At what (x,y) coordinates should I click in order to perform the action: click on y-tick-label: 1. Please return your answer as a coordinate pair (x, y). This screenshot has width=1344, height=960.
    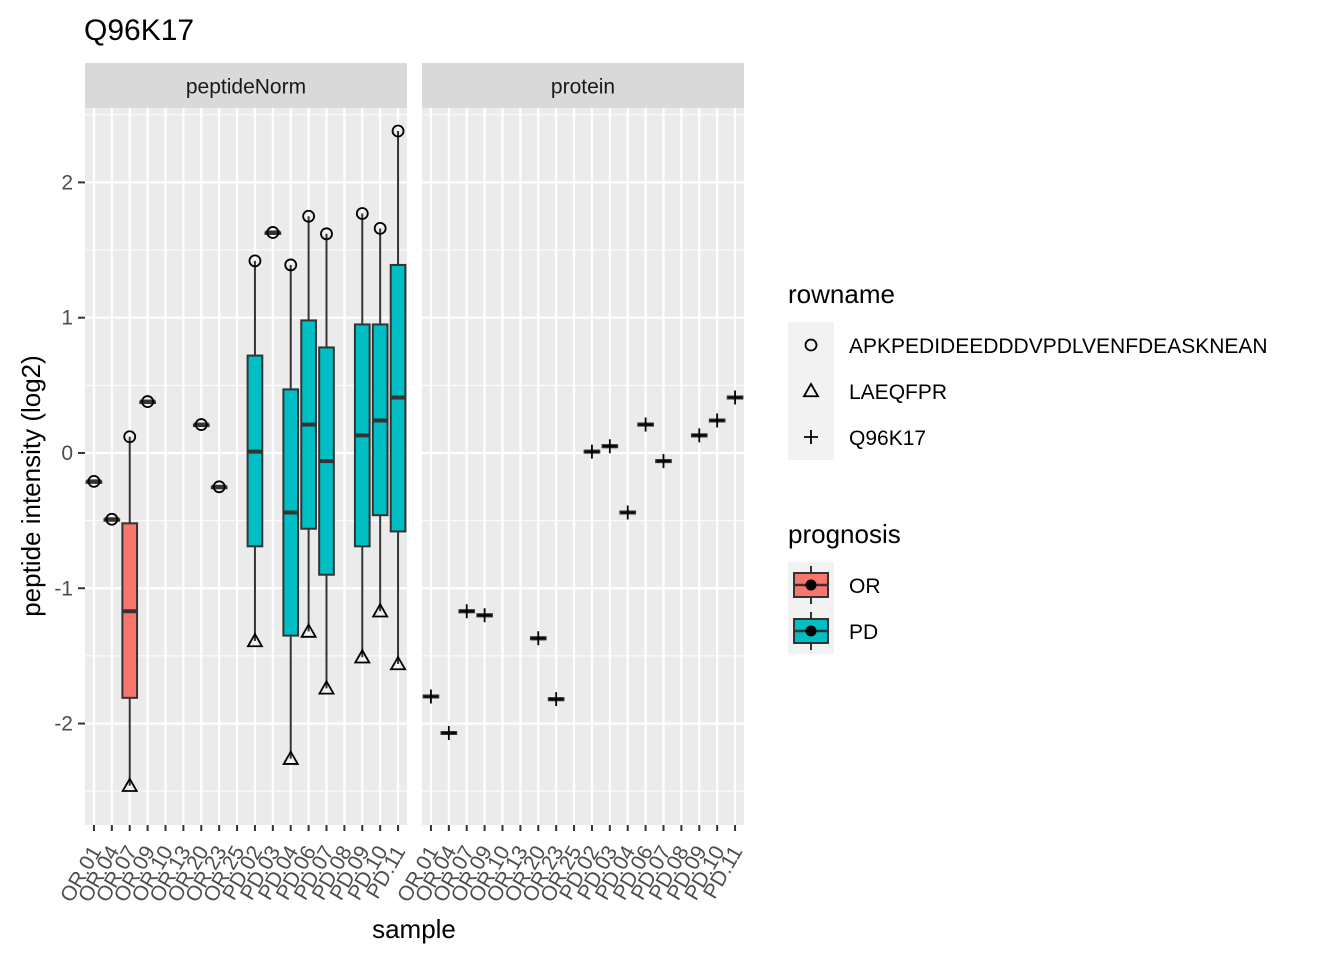
    Looking at the image, I should click on (67, 318).